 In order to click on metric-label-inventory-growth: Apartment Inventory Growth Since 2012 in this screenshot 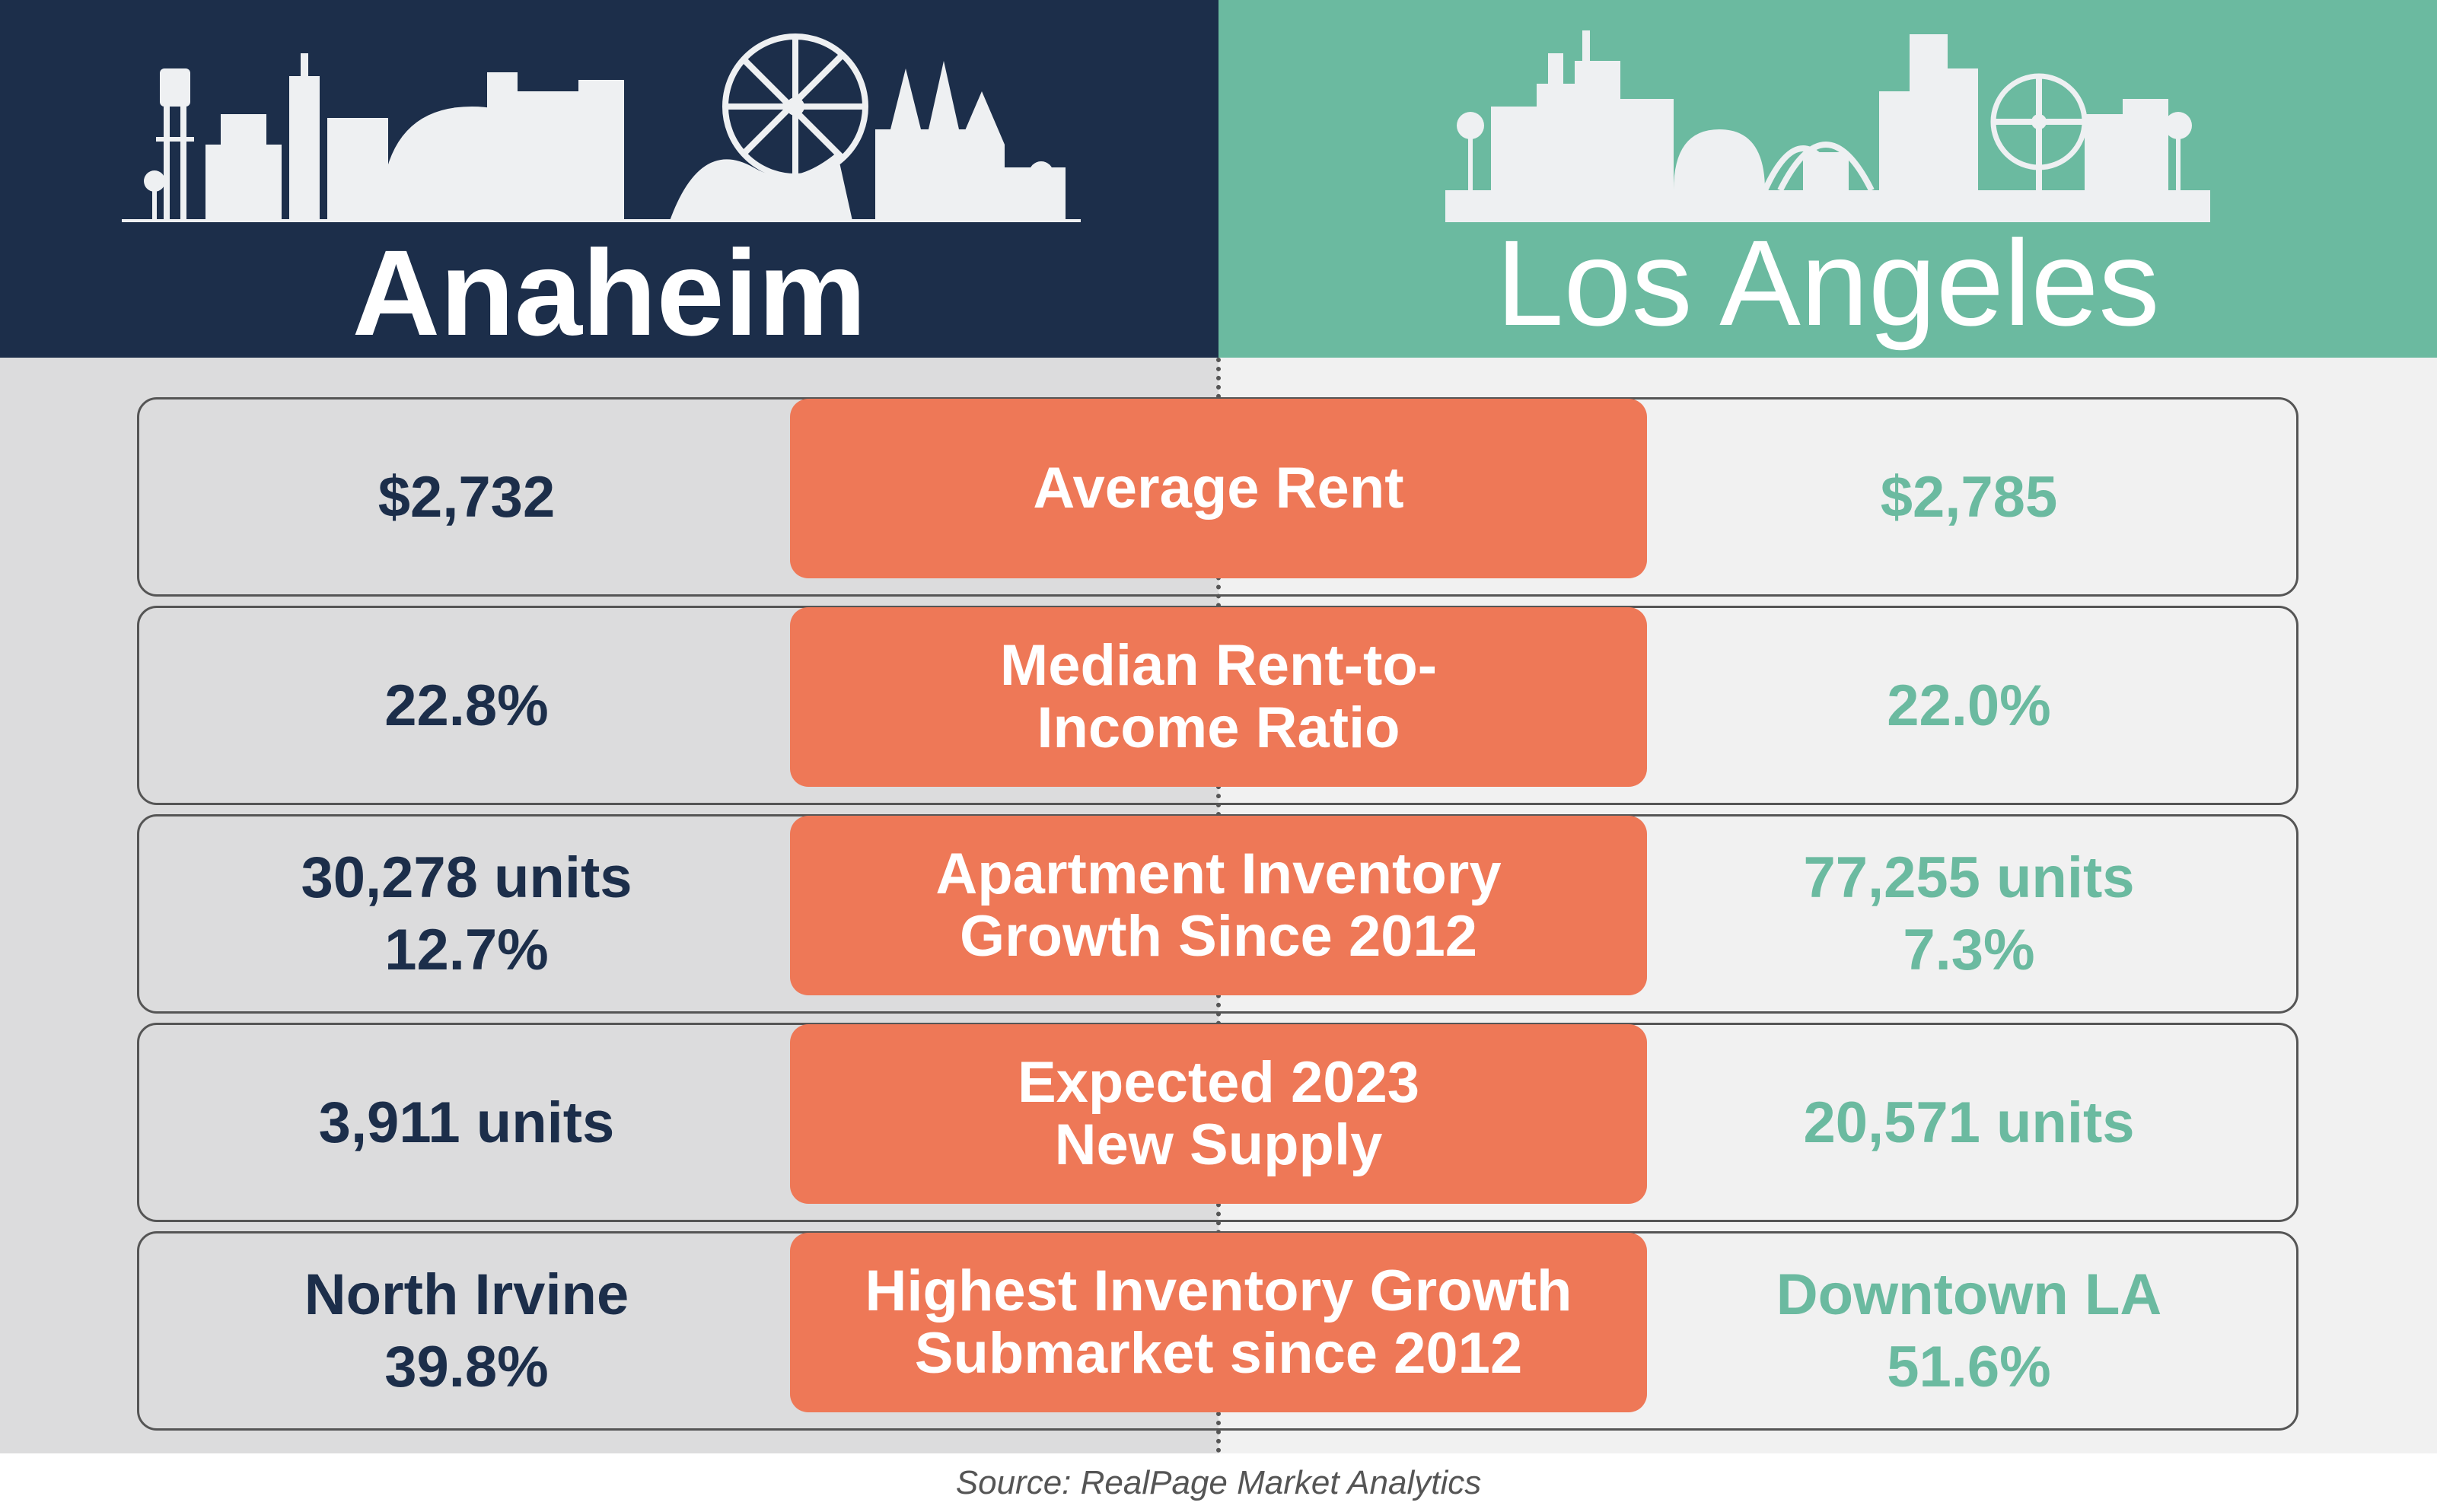, I will do `click(1218, 905)`.